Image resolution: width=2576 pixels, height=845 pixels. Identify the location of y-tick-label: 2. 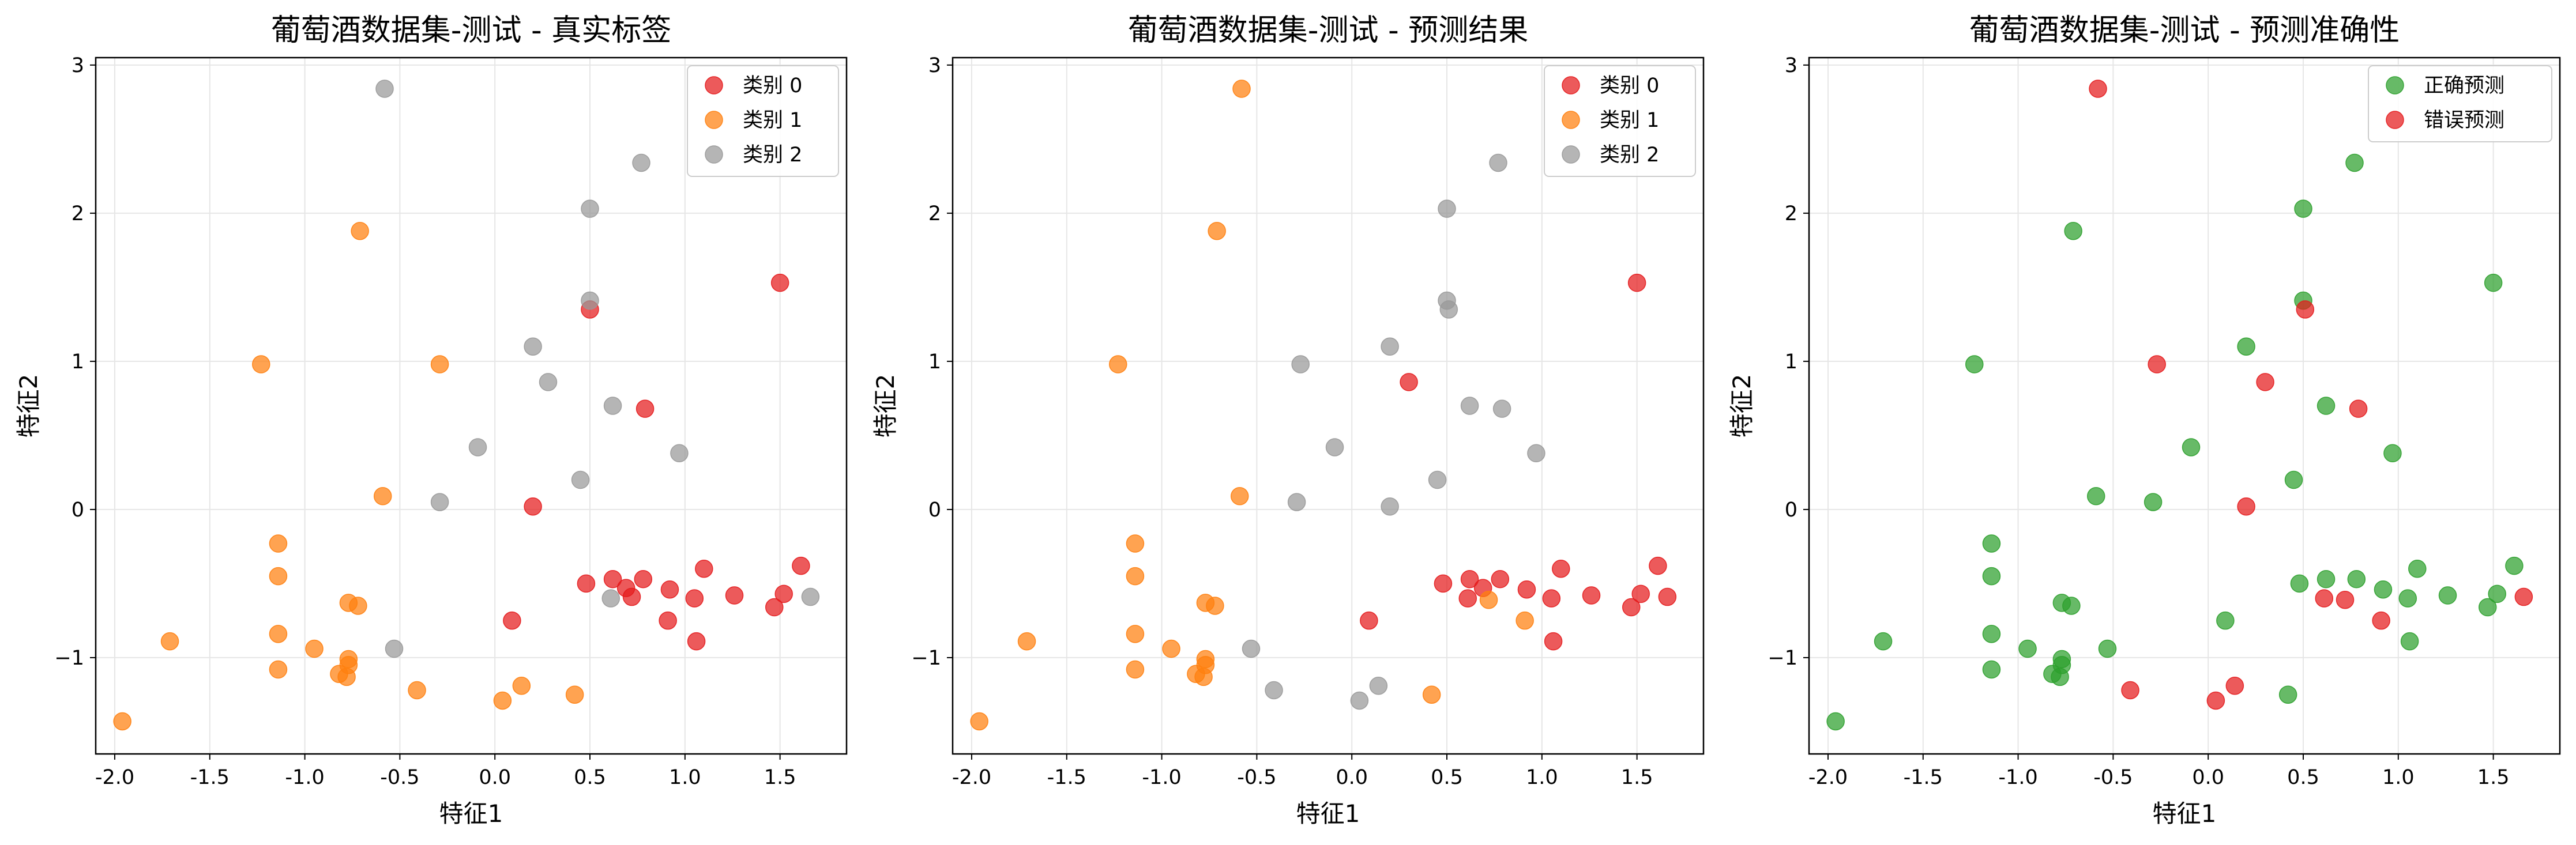
(78, 214).